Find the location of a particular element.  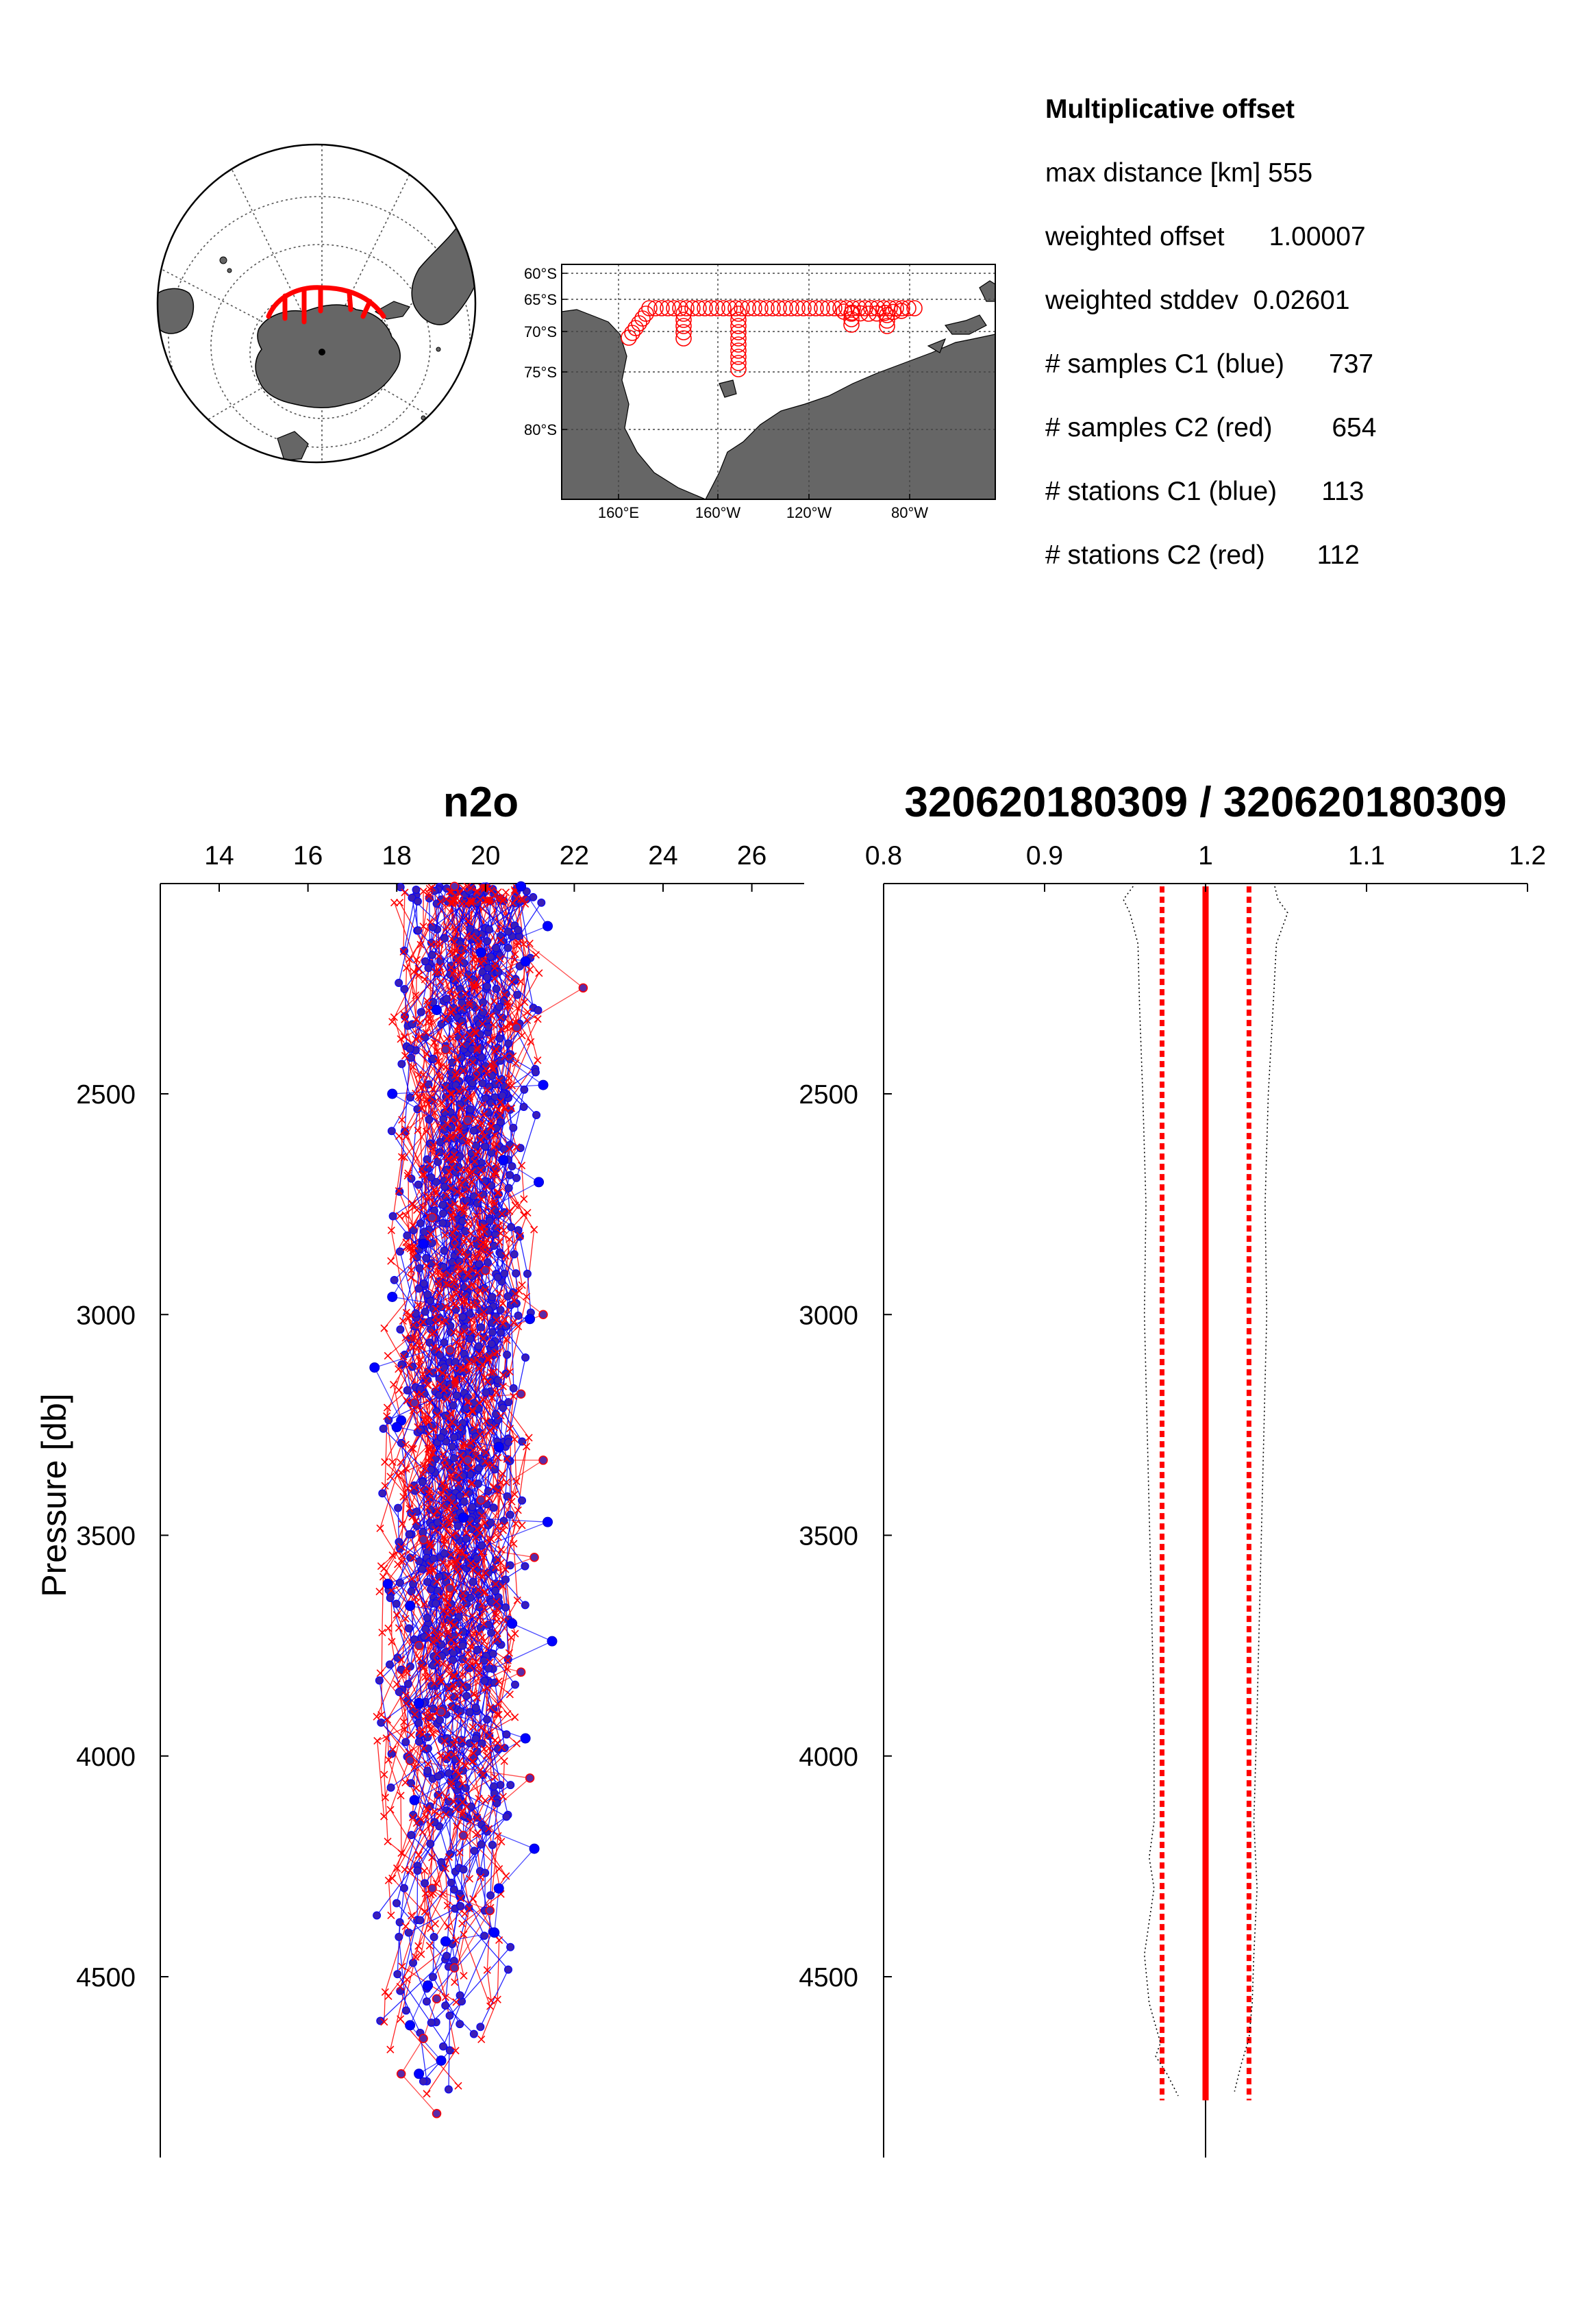

n2o-x-tick-label: 22 is located at coordinates (574, 856).